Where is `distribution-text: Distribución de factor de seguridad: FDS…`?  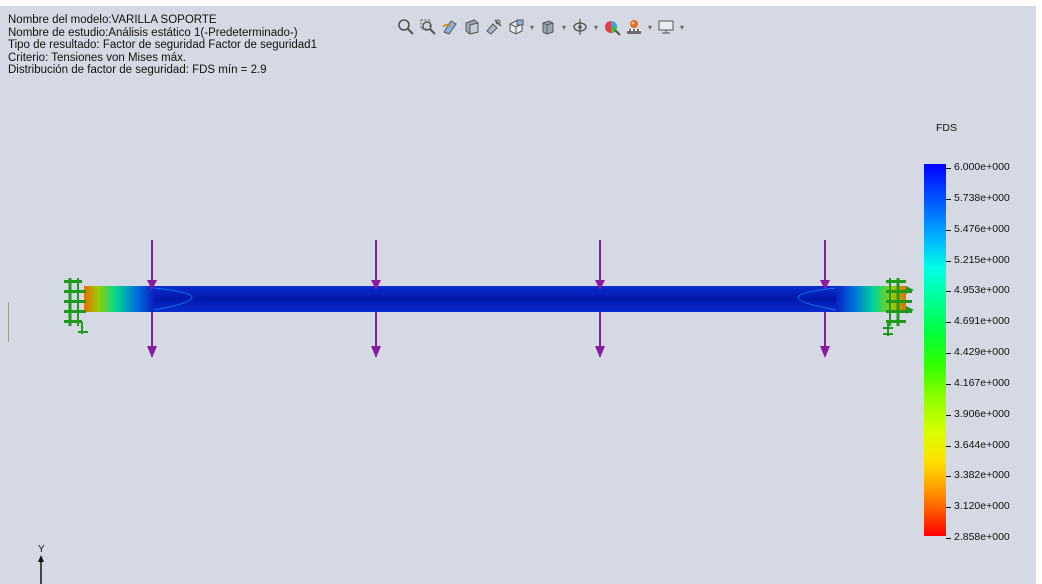
distribution-text: Distribución de factor de seguridad: FDS… is located at coordinates (137, 70).